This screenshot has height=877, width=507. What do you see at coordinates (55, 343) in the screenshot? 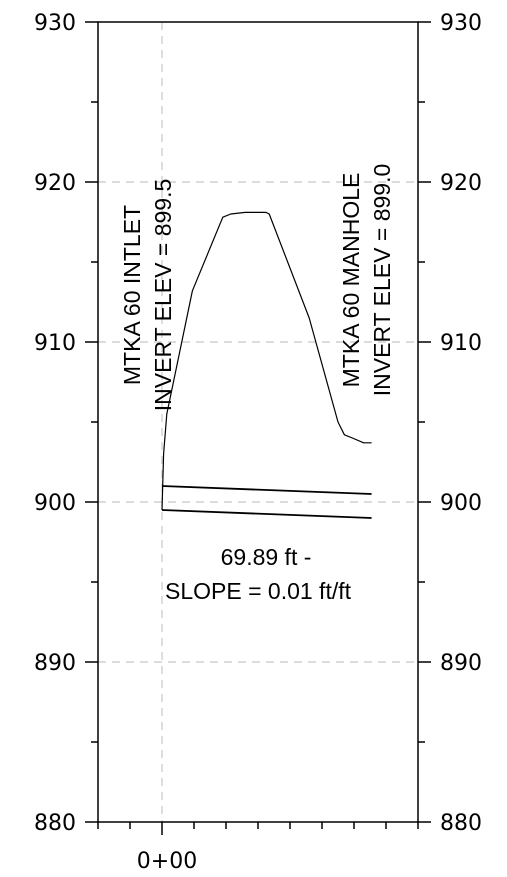
I see `y-tick-label-left: 910` at bounding box center [55, 343].